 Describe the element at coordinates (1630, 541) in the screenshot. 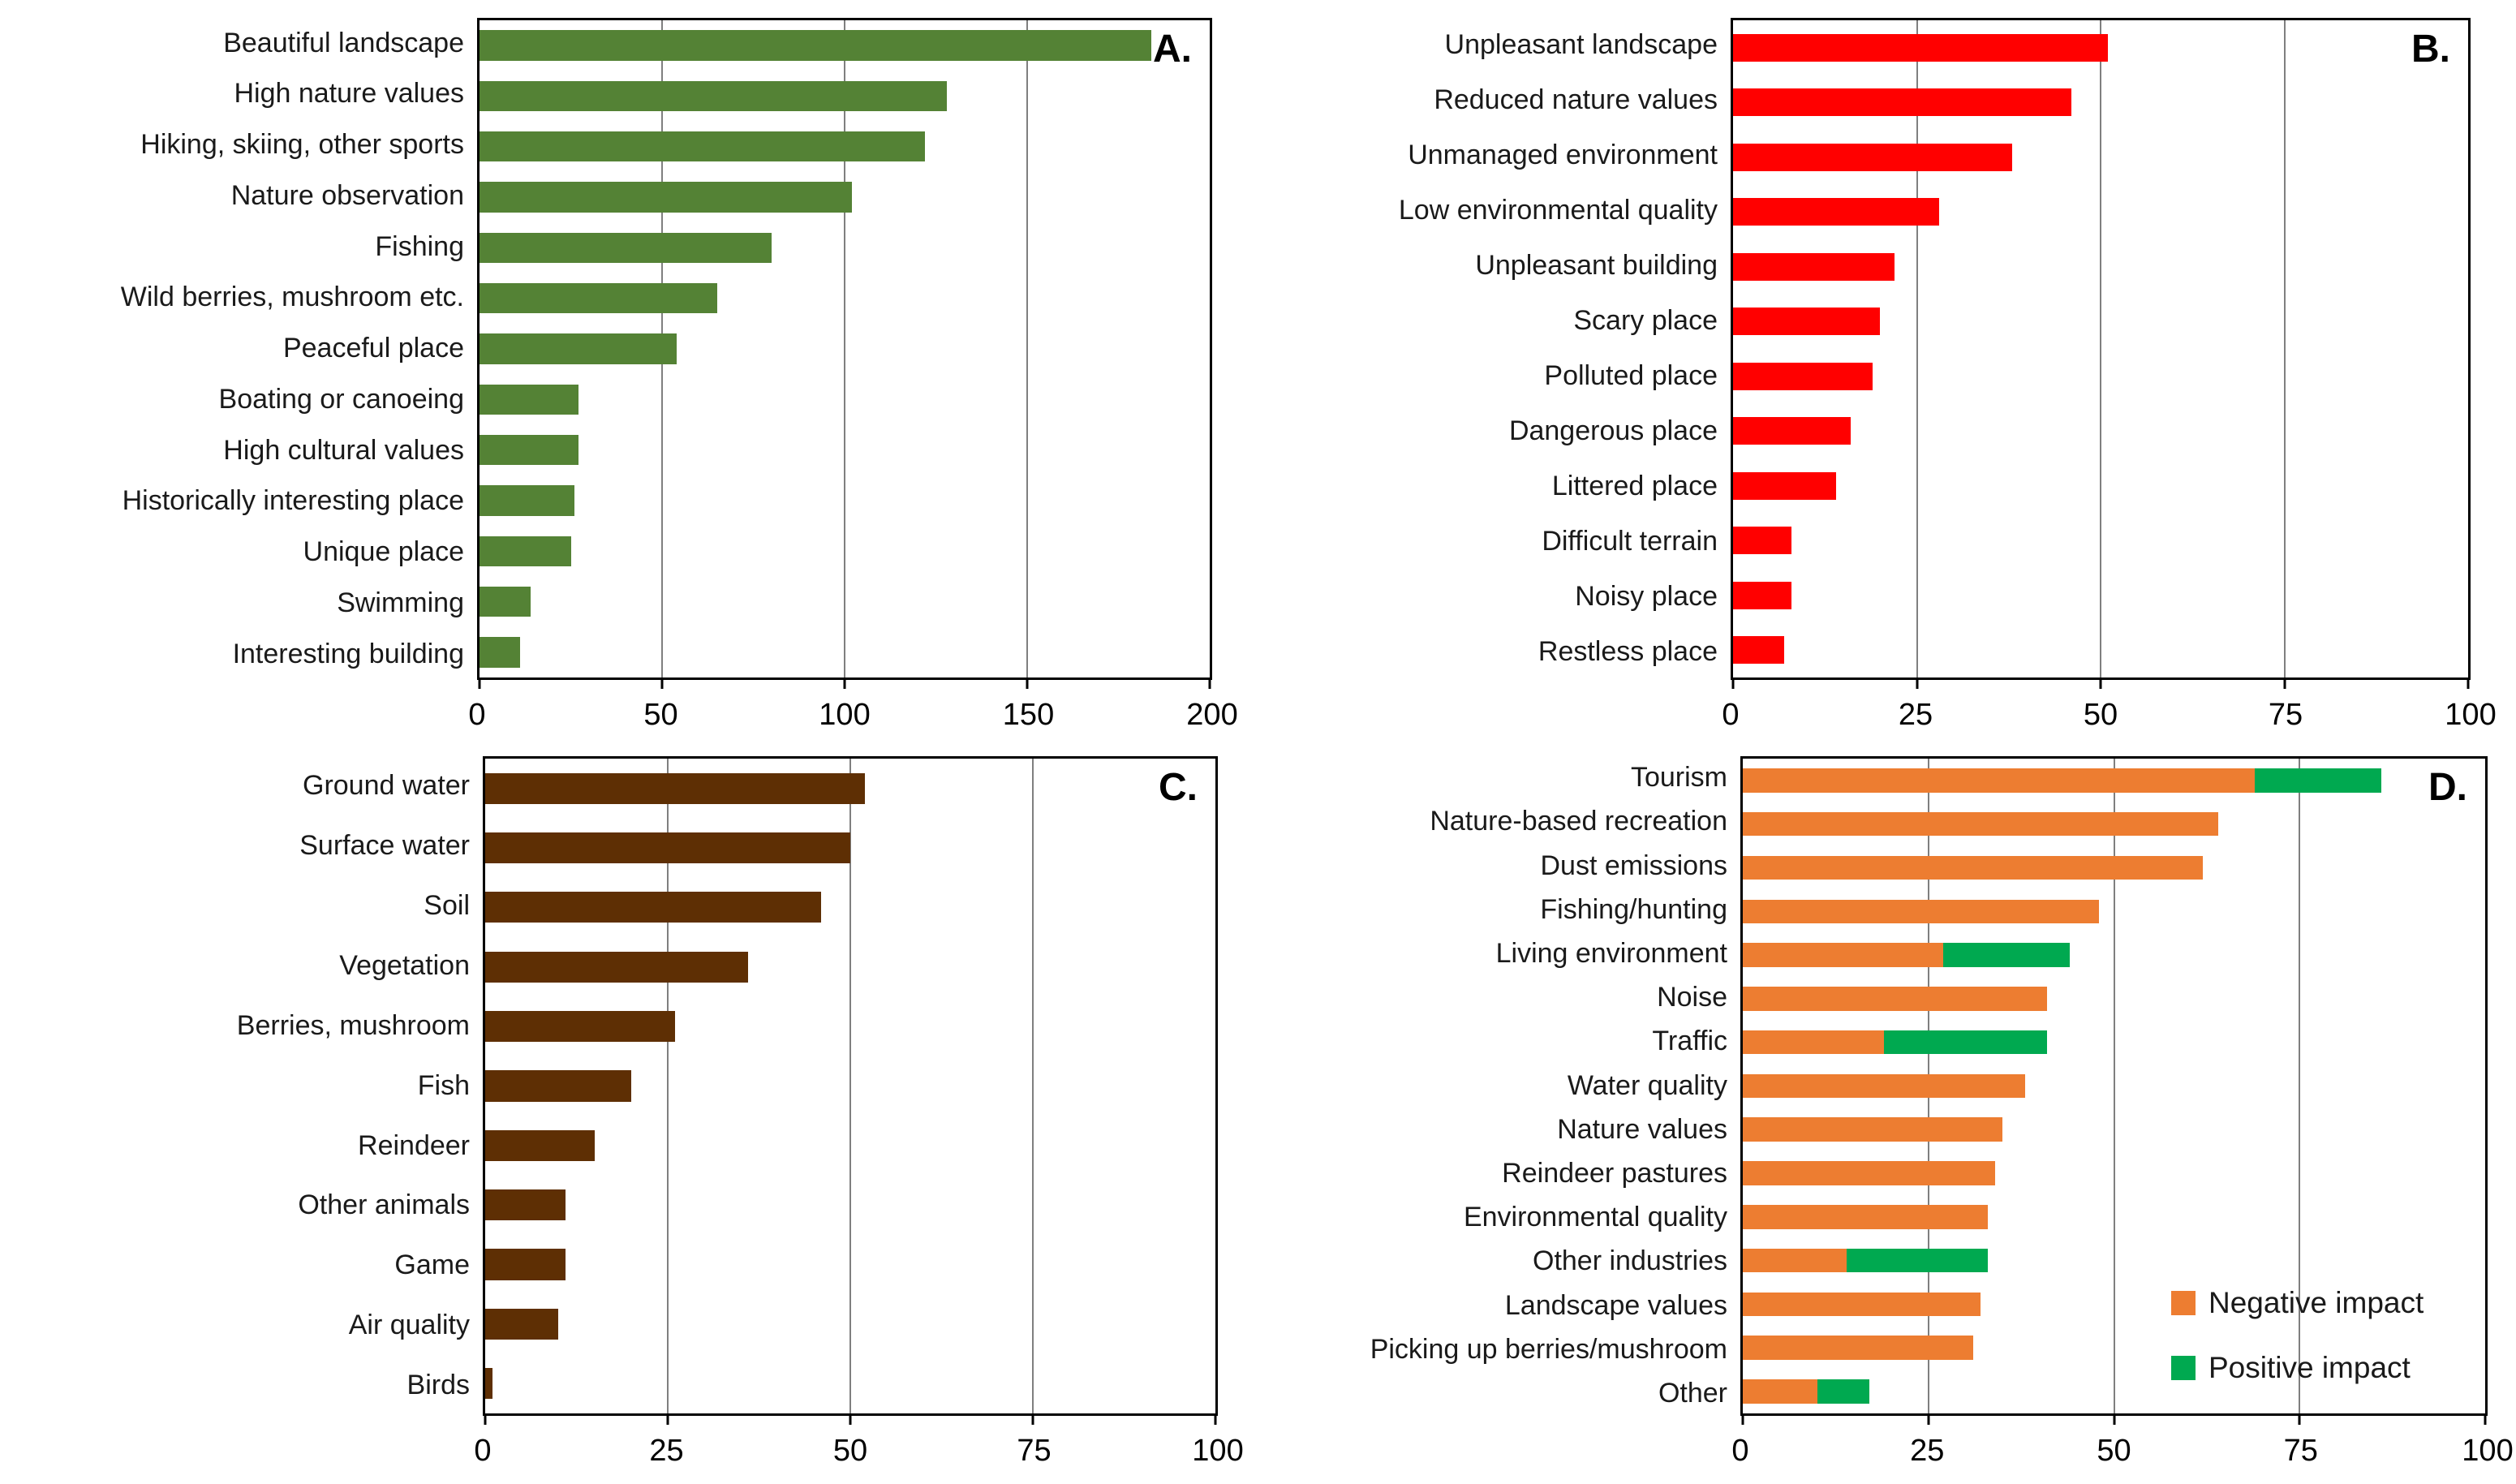

I see `category-label: Difficult terrain` at that location.